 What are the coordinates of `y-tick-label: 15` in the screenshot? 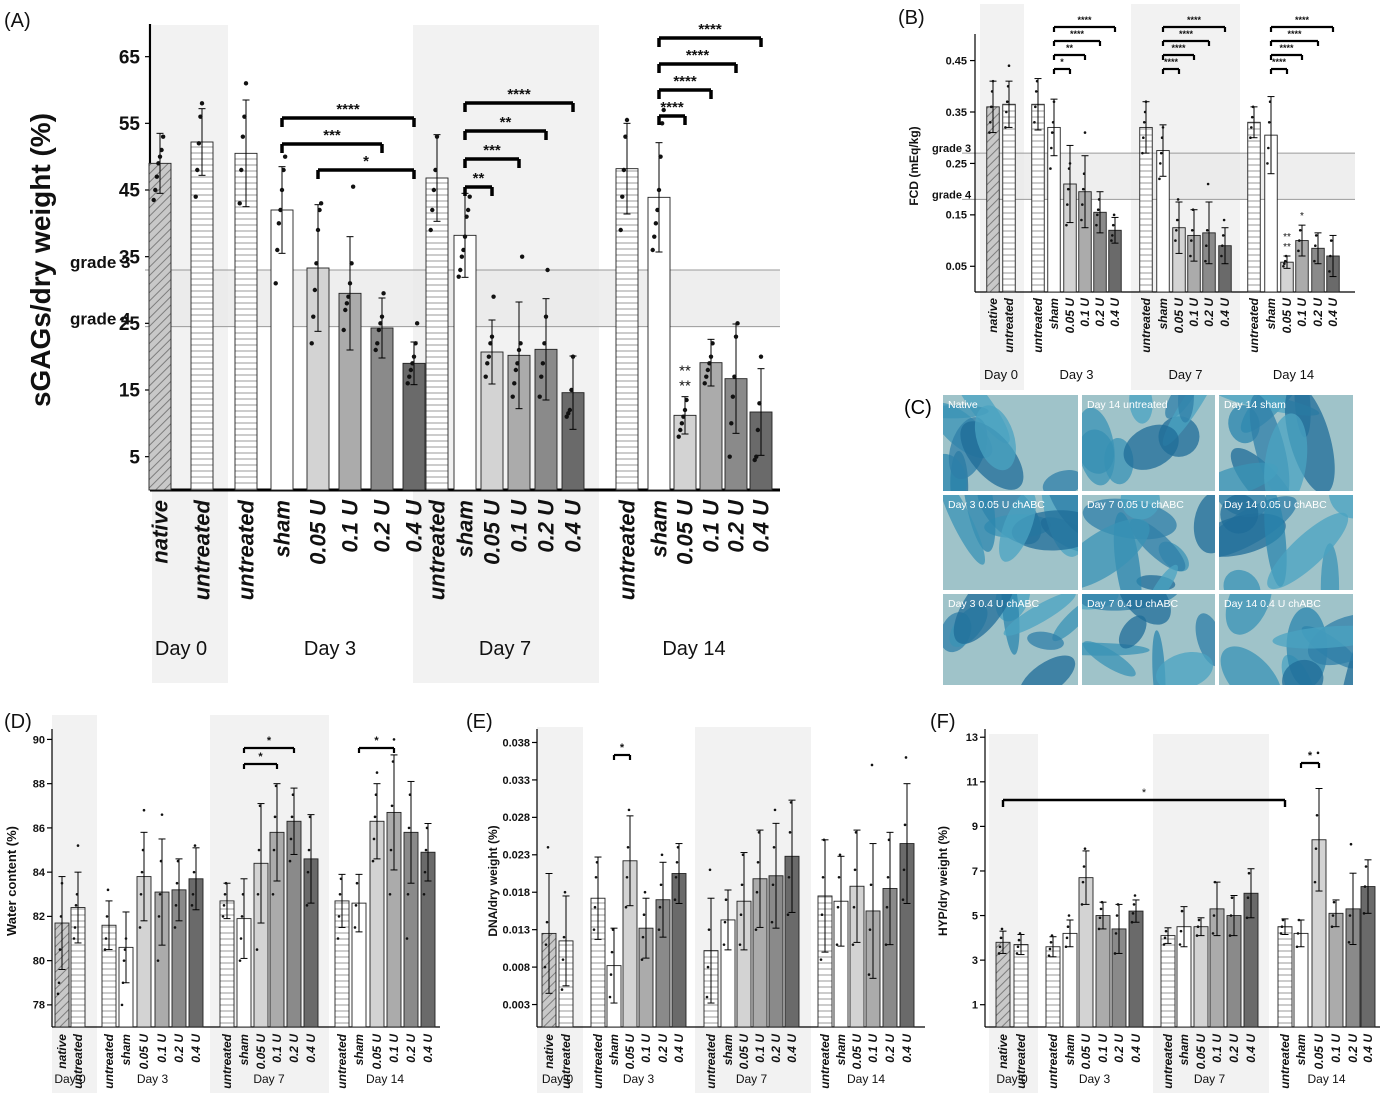 It's located at (130, 391).